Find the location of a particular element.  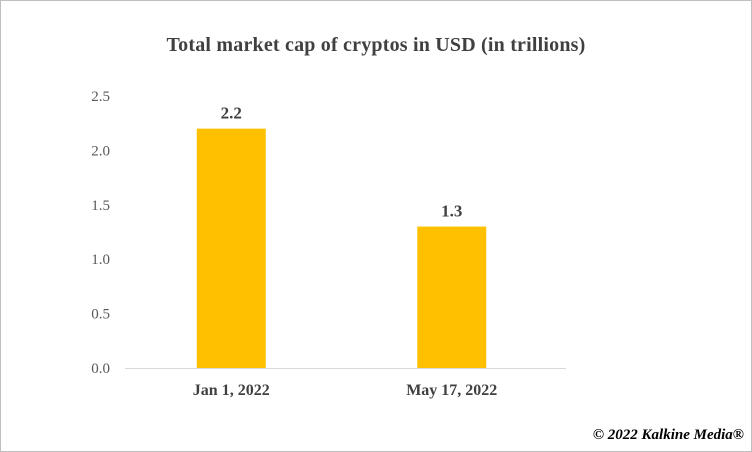

category-label: May 17, 2022 is located at coordinates (451, 390).